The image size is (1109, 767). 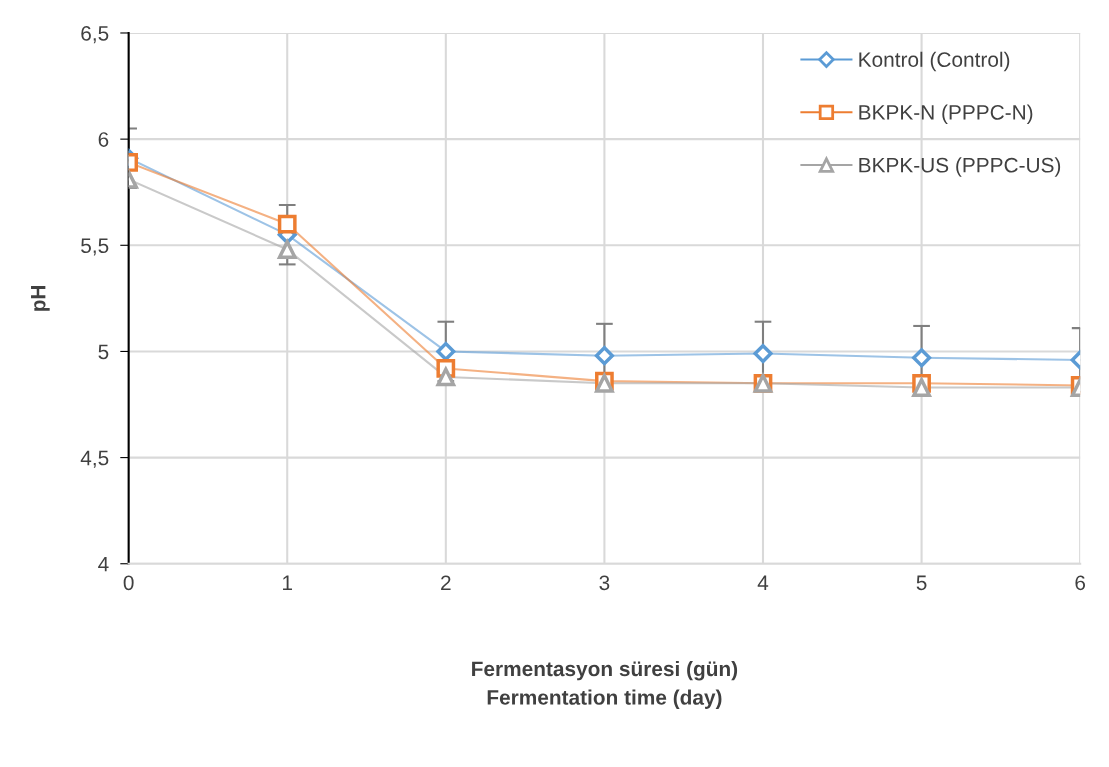 What do you see at coordinates (94, 459) in the screenshot?
I see `y-tick-label: 4,5` at bounding box center [94, 459].